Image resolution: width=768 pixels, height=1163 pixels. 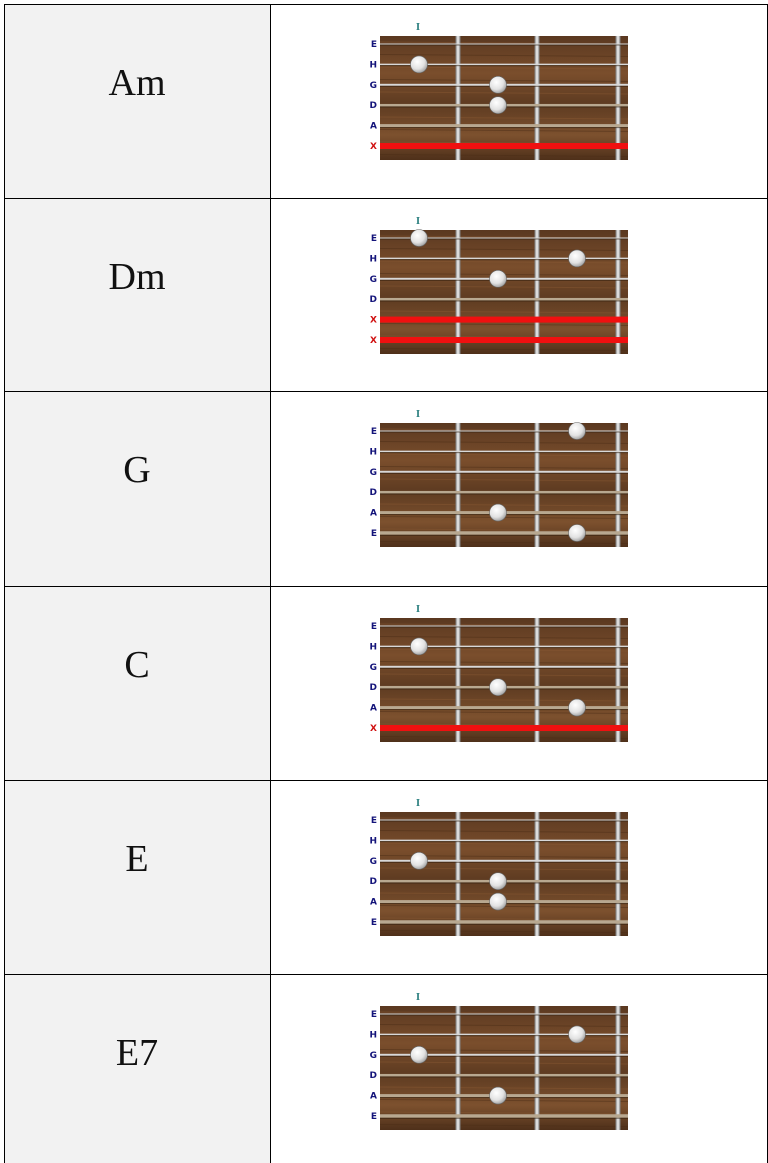 I want to click on chord-name: C, so click(x=136, y=665).